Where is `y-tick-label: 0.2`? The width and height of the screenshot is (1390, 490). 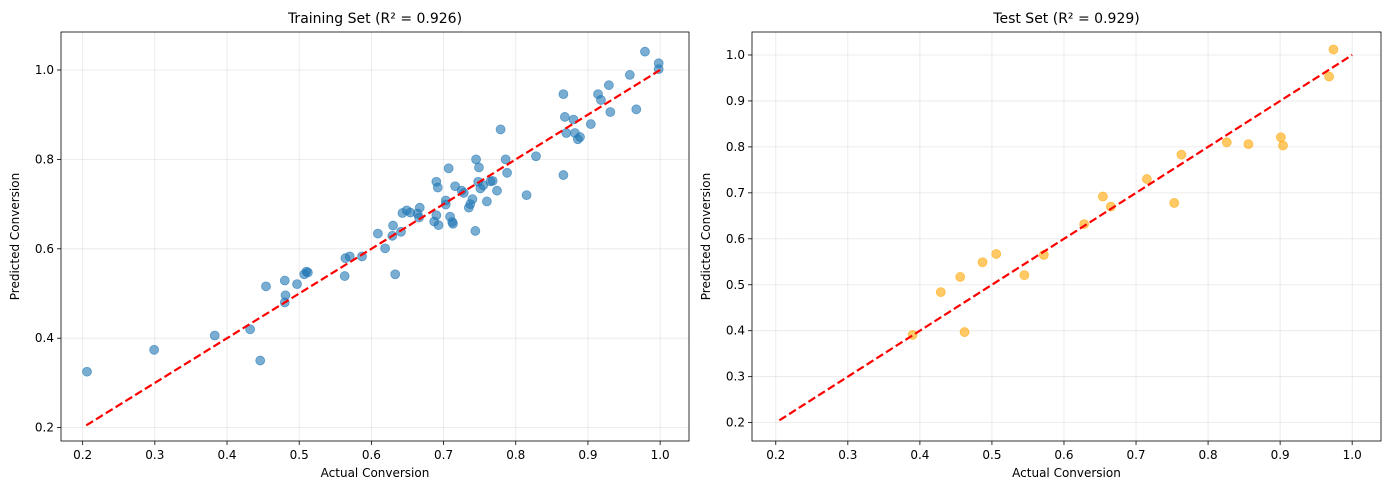 y-tick-label: 0.2 is located at coordinates (44, 428).